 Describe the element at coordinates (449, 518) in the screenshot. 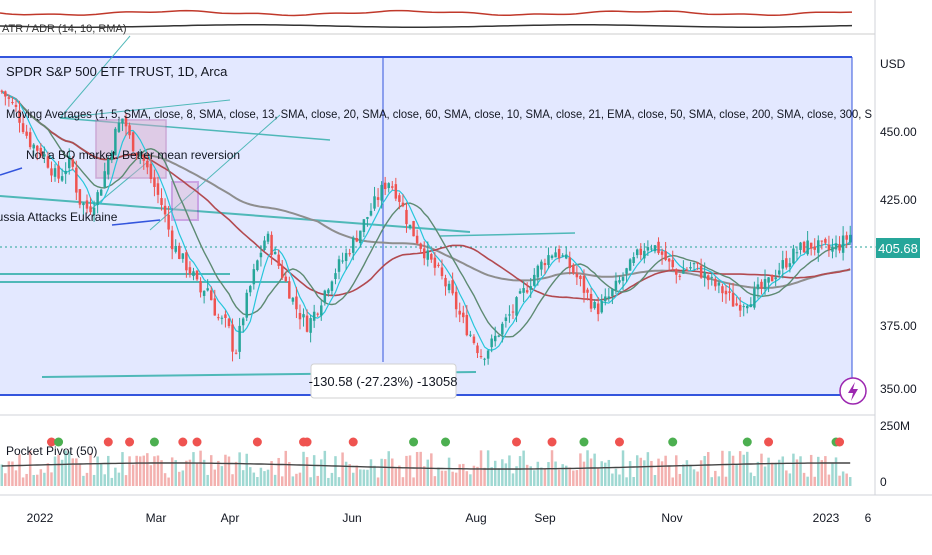

I see `time-axis: 2022 Mar Apr Jun Aug Sep Nov 2023 6` at that location.